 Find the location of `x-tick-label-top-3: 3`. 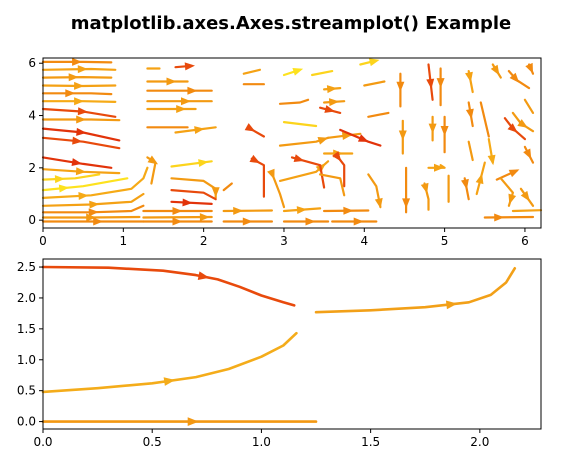

x-tick-label-top-3: 3 is located at coordinates (284, 241).